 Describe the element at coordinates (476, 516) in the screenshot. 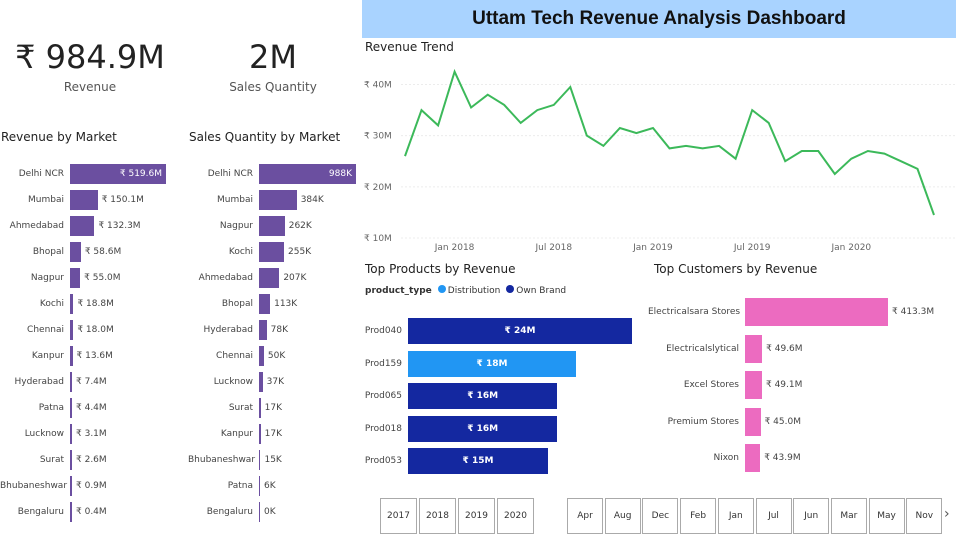

I see `year-option-2019: 2019` at that location.